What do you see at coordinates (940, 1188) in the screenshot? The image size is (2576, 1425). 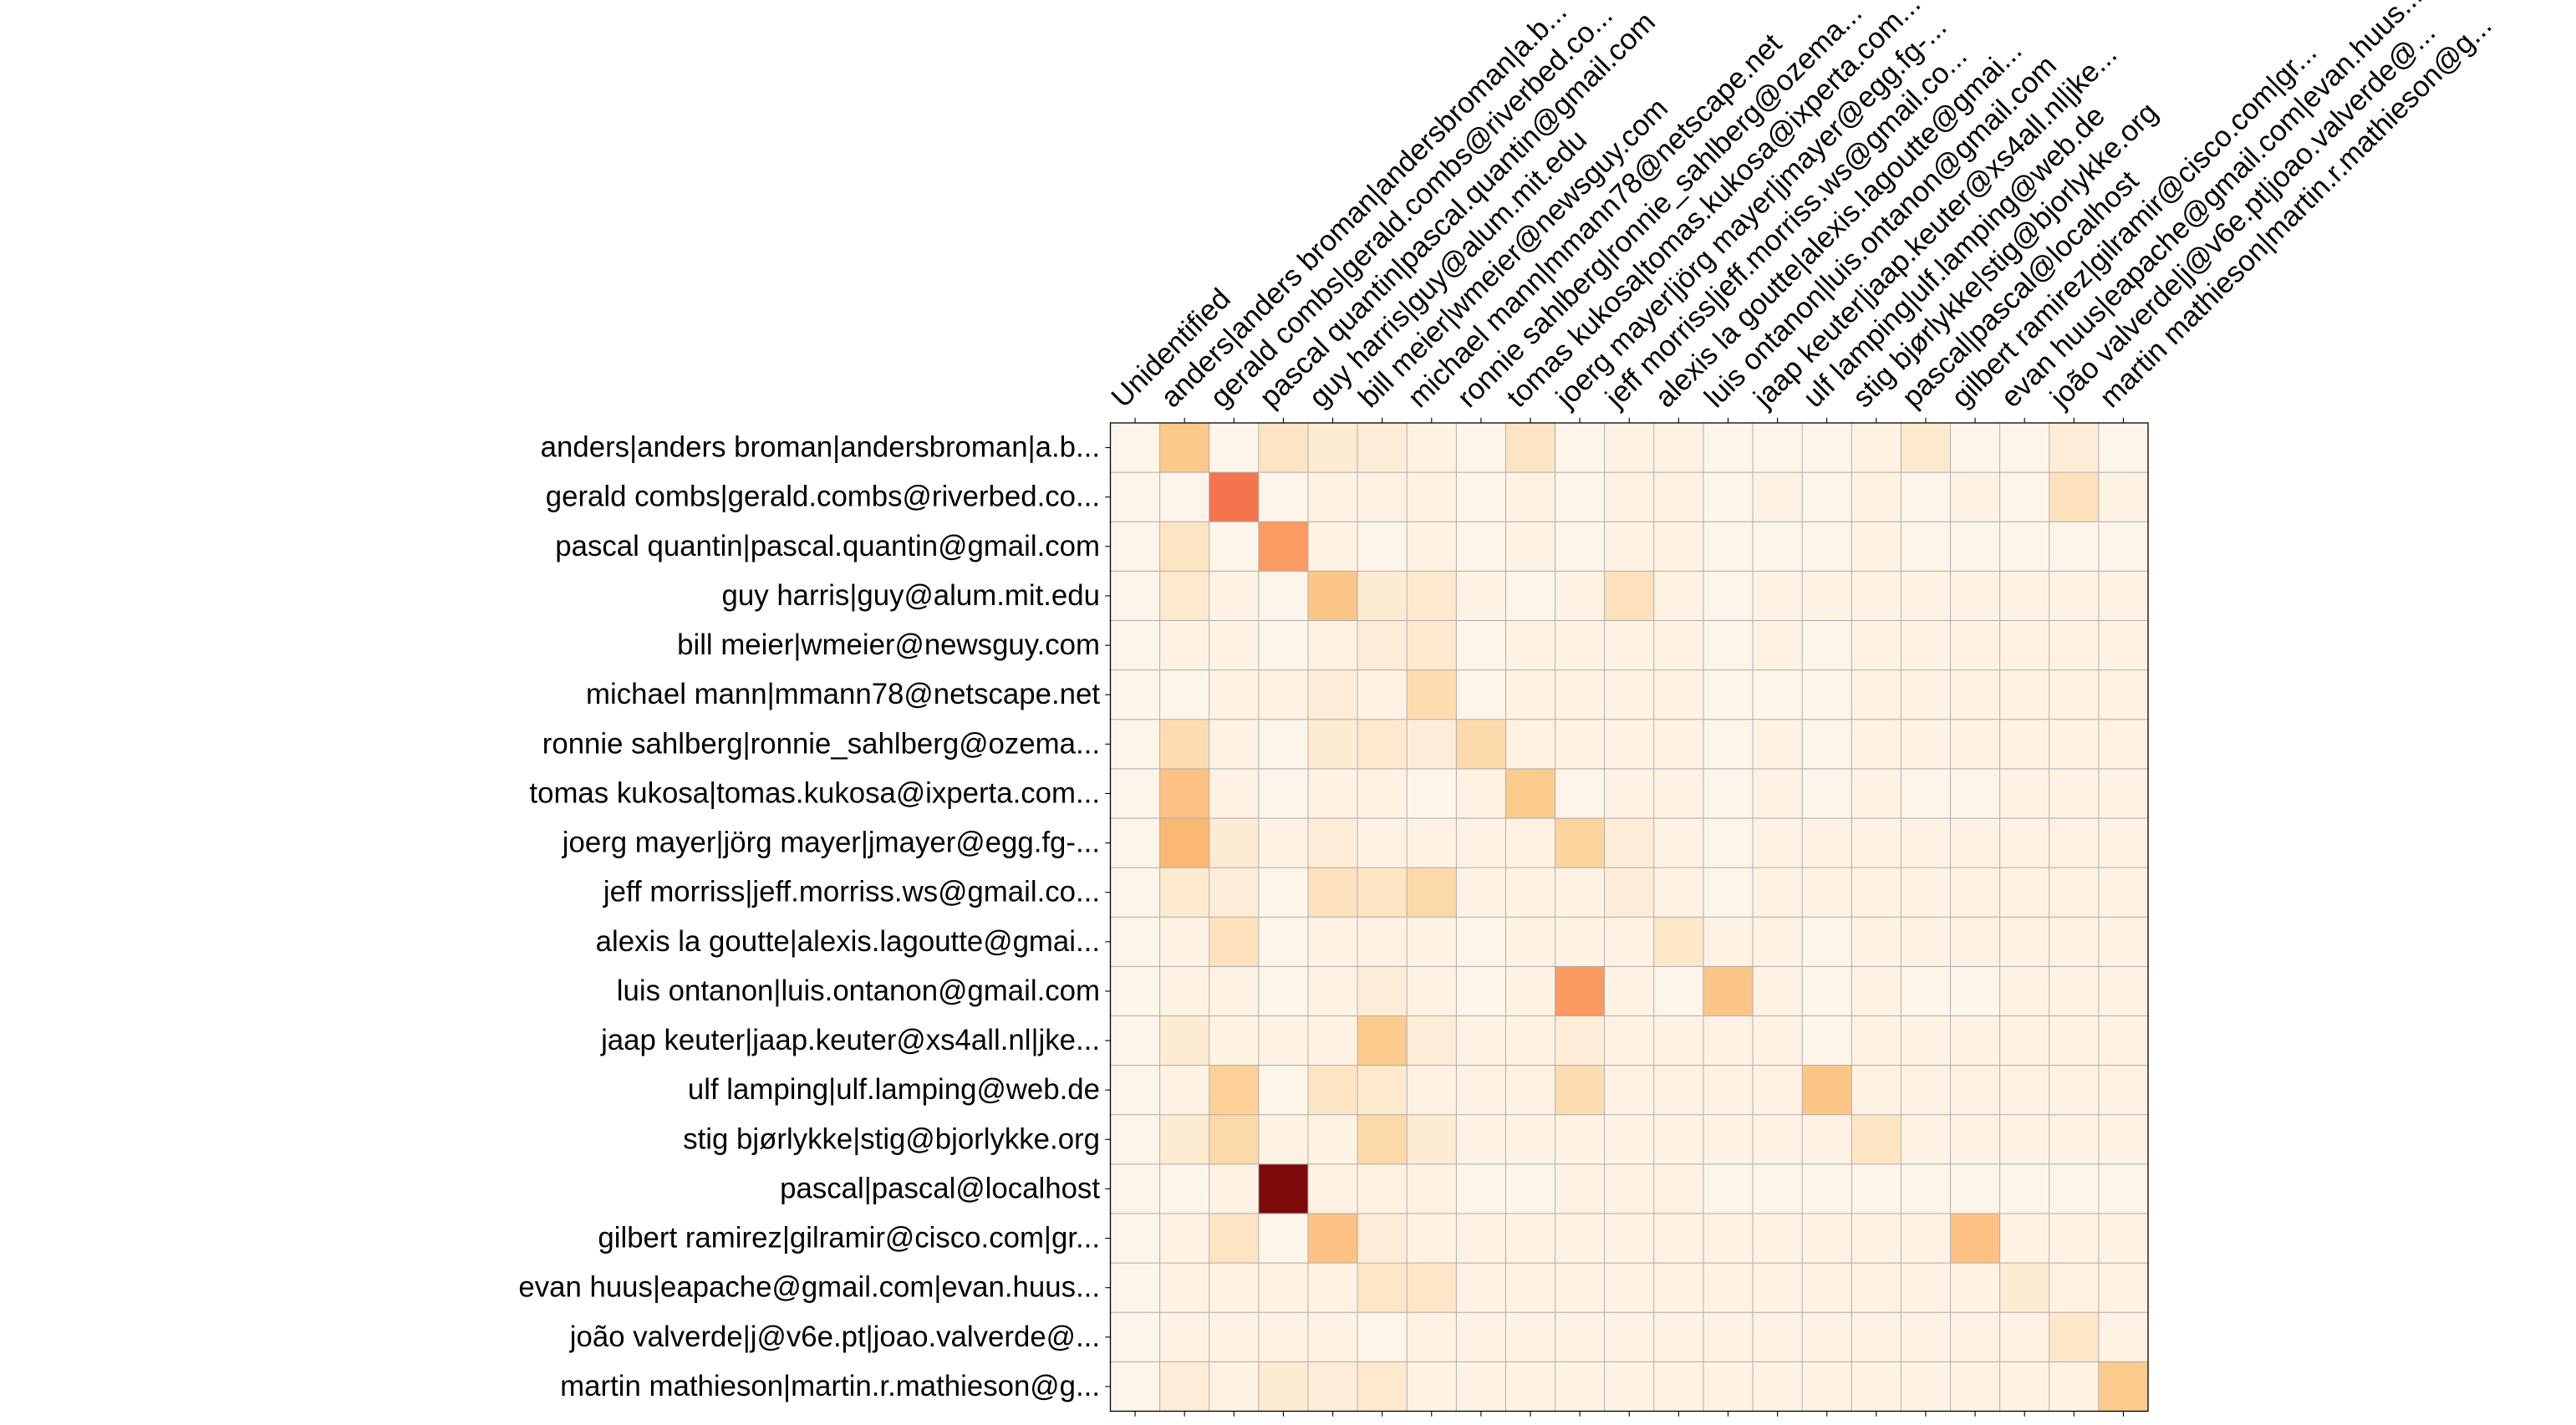 I see `svg-text: pascal|pascal@localhost` at bounding box center [940, 1188].